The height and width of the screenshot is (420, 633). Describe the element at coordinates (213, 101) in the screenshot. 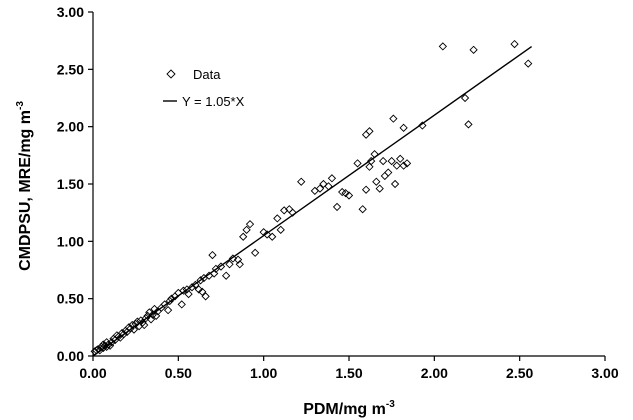

I see `legend-label-fit: Y = 1.05*X` at that location.